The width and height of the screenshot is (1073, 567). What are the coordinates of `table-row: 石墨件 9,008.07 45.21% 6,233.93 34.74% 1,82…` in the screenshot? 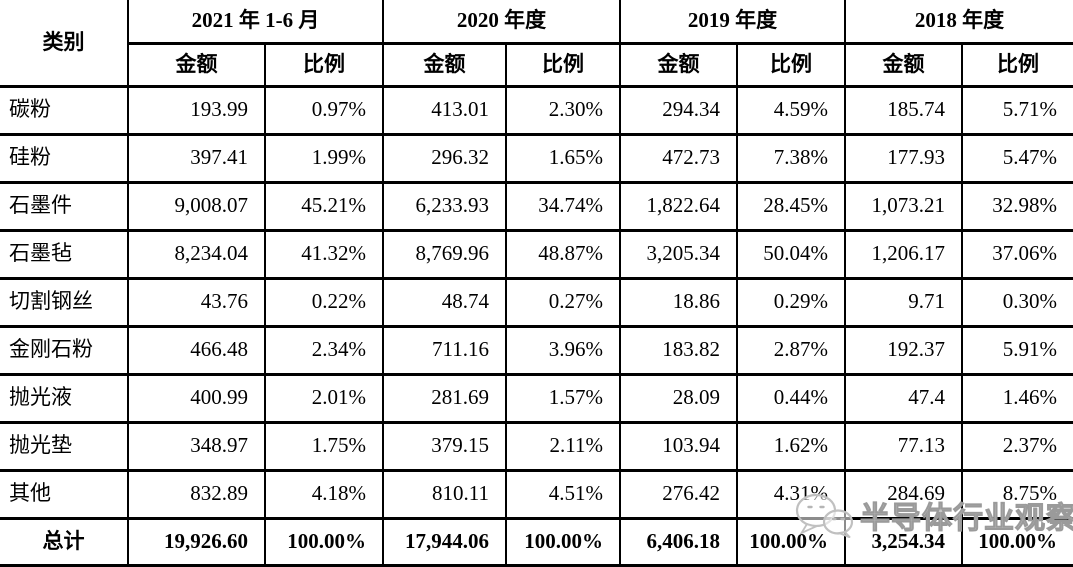 It's located at (536, 207).